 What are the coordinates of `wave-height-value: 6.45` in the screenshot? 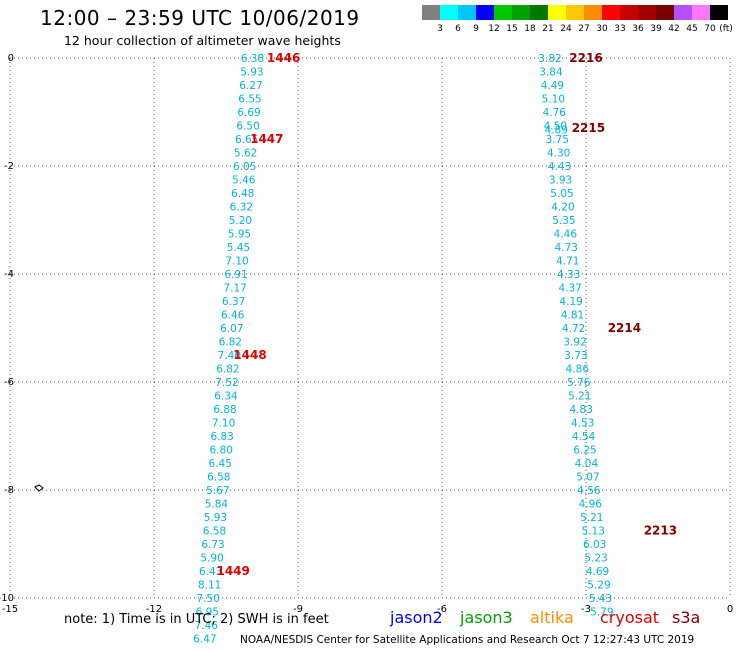 It's located at (220, 464).